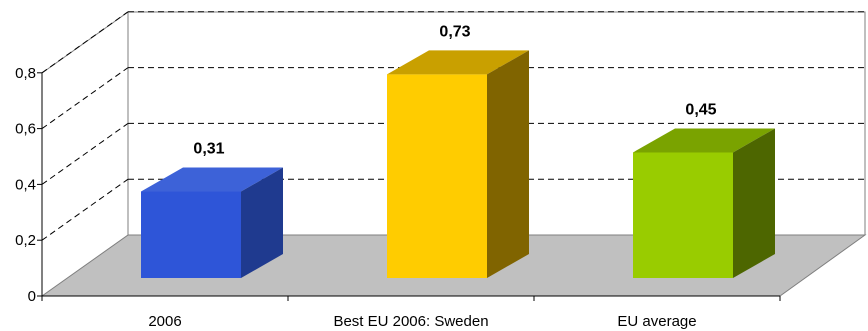 This screenshot has height=331, width=868. I want to click on data-label: 0,31, so click(208, 149).